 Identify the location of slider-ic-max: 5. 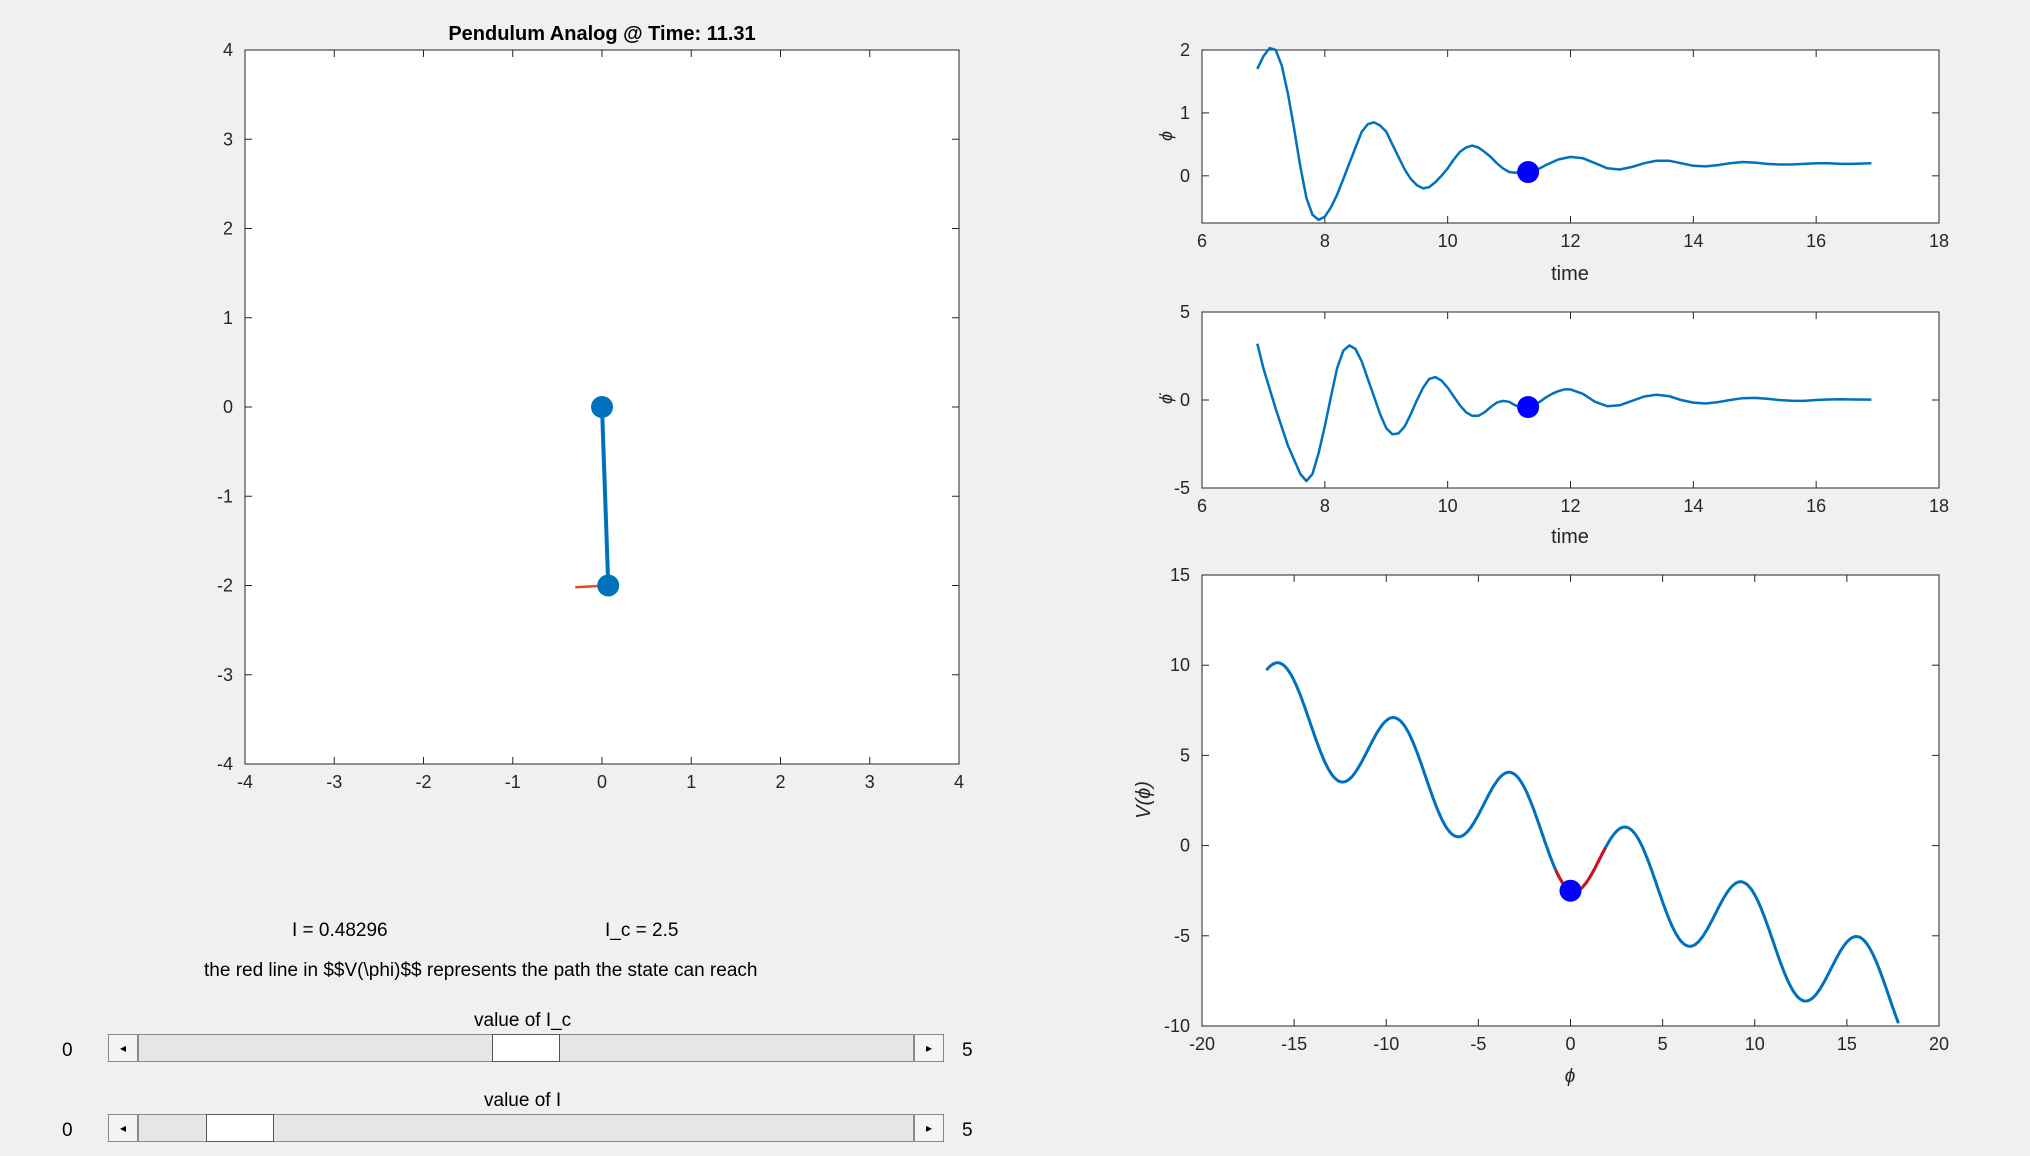
(967, 1050).